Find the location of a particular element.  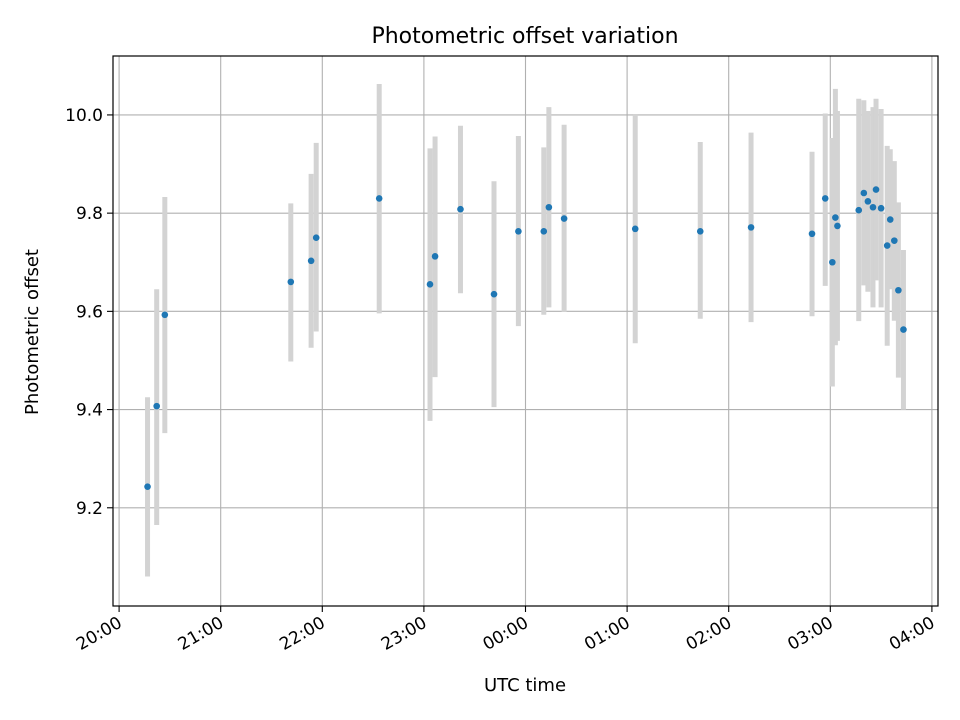

x-axis-label: UTC time is located at coordinates (525, 685).